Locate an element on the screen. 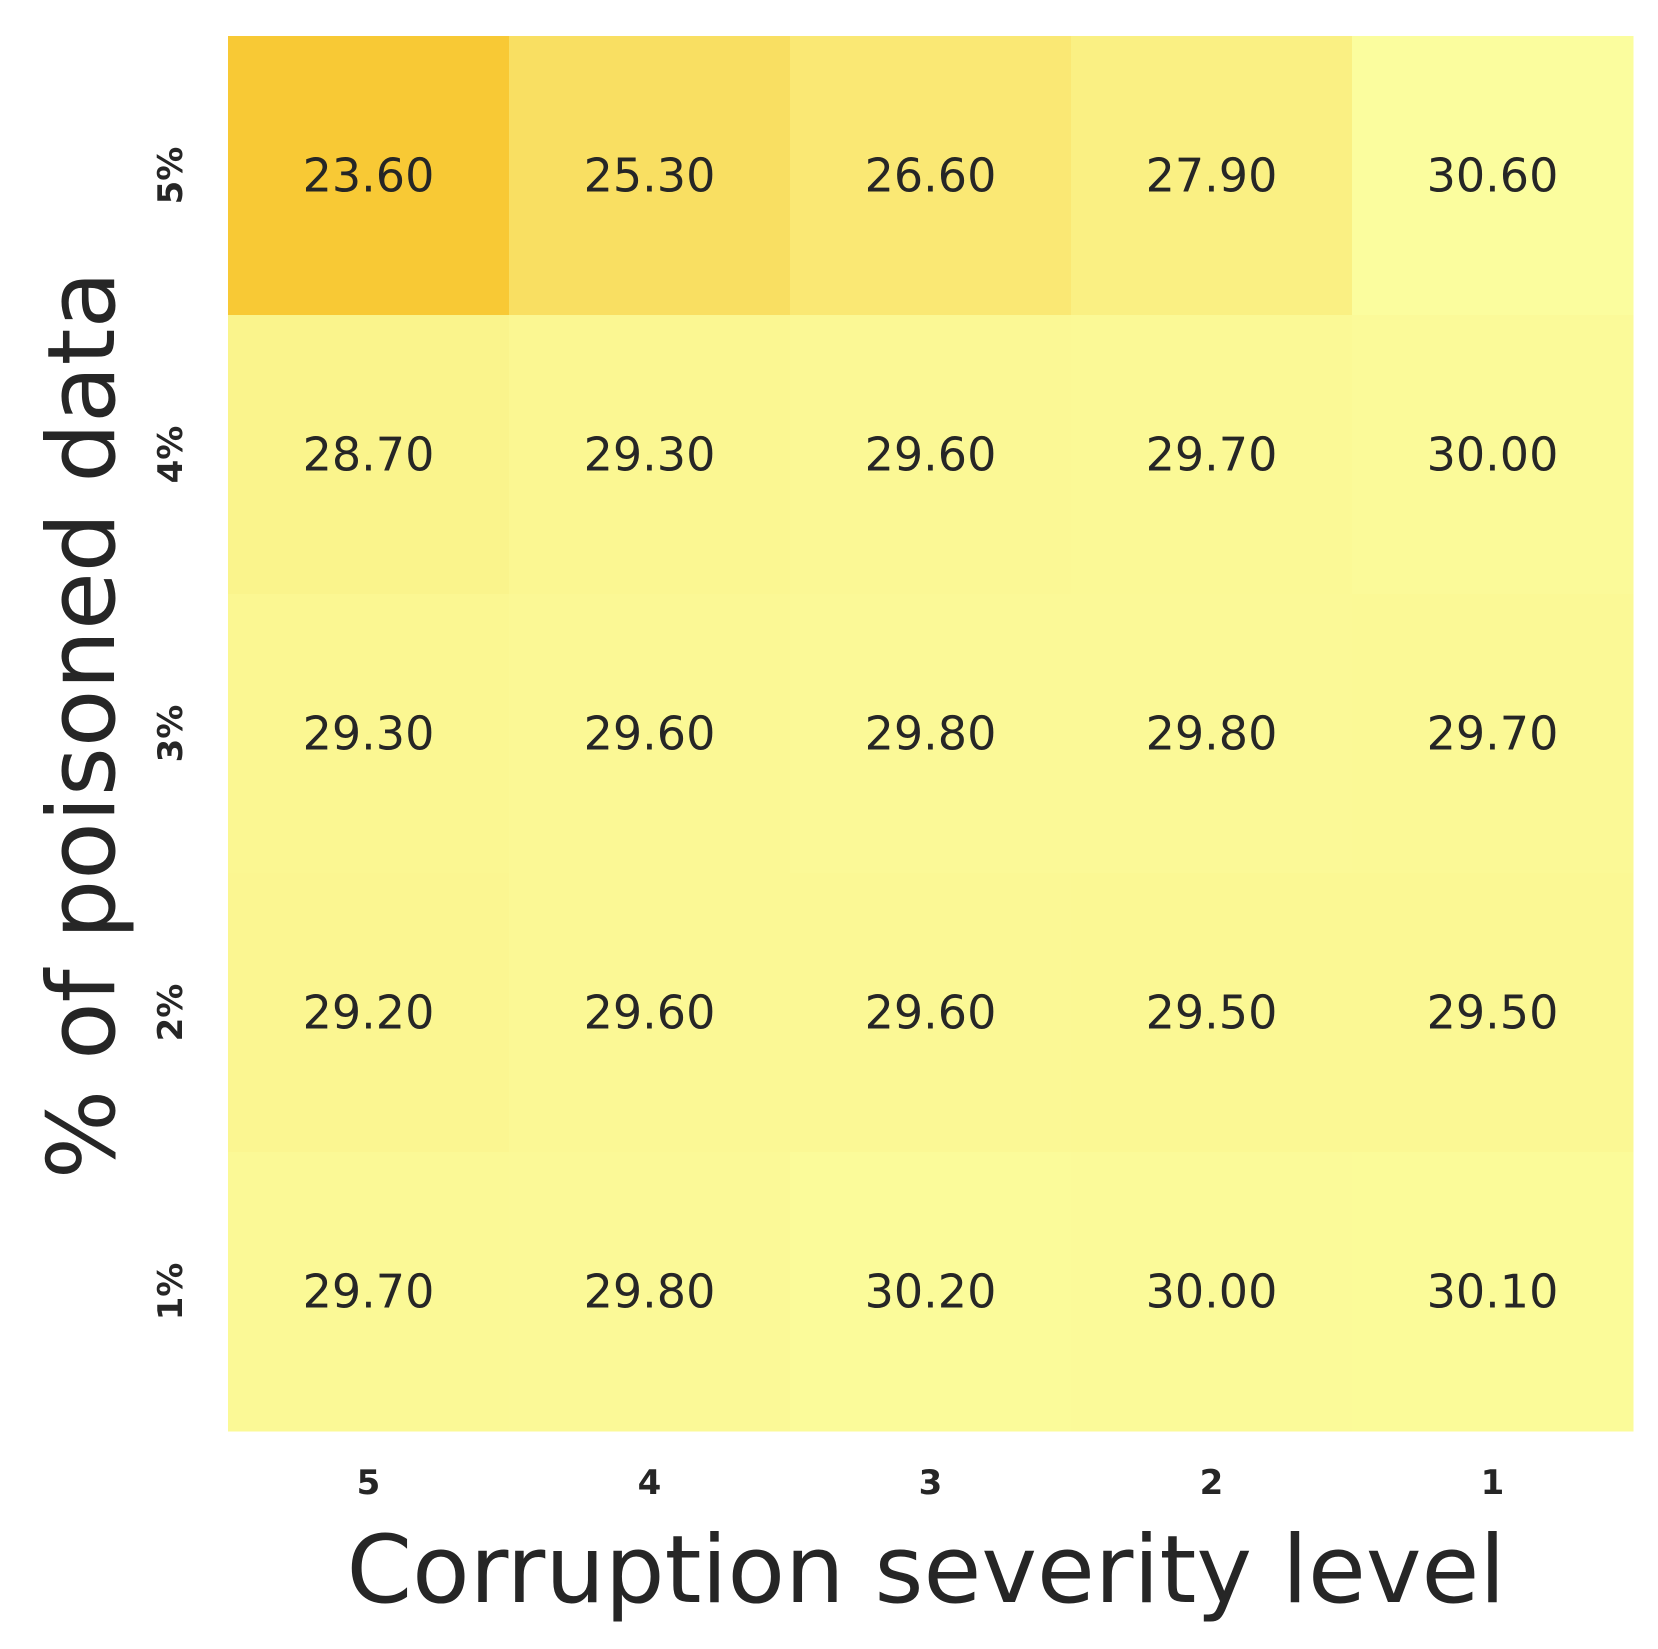 Image resolution: width=1658 pixels, height=1649 pixels. cell-value-label: 27.90 is located at coordinates (1212, 176).